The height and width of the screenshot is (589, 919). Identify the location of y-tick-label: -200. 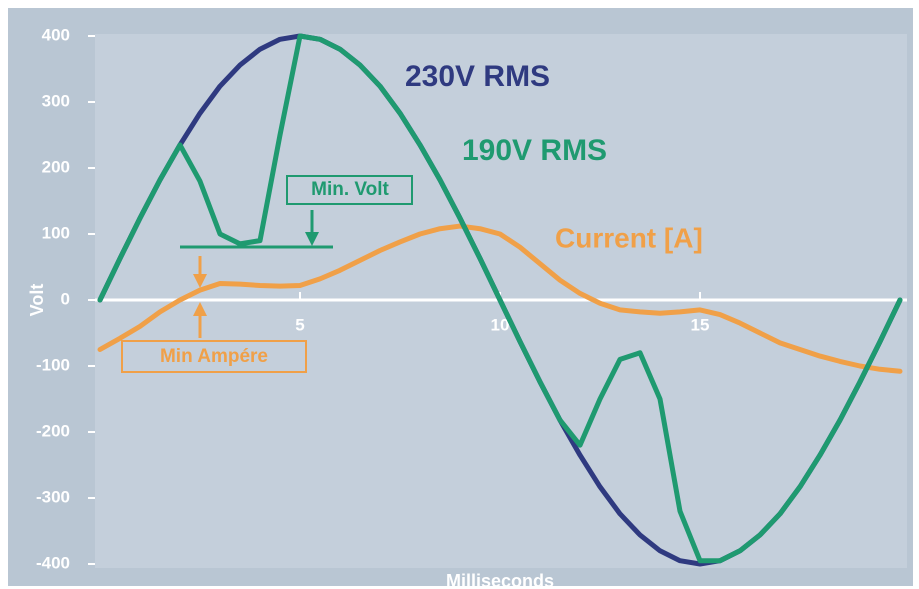
(53, 430).